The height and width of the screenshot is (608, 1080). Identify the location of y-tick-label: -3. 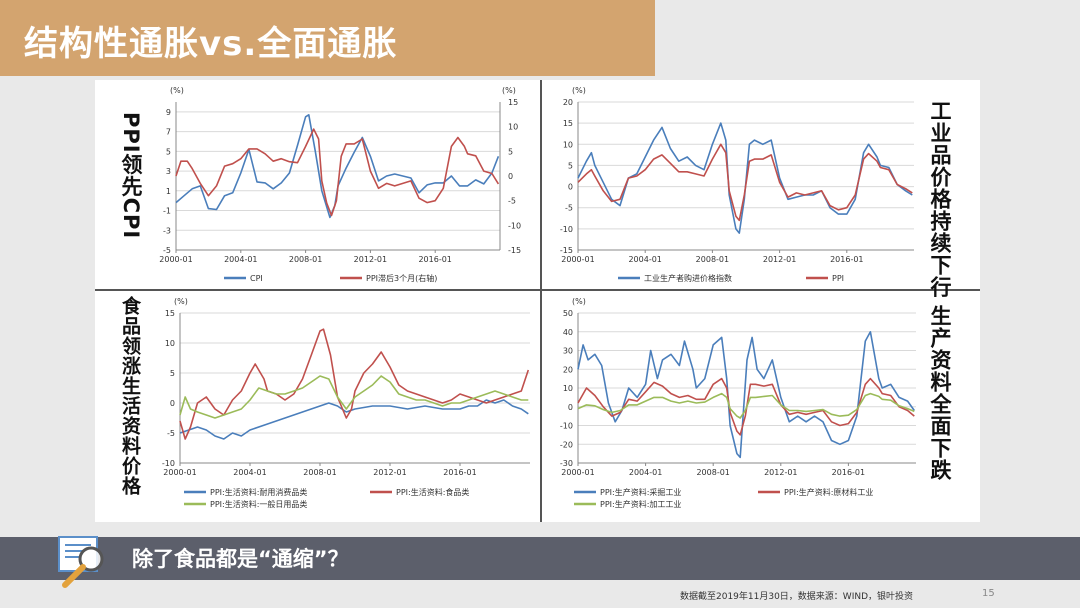
(167, 230).